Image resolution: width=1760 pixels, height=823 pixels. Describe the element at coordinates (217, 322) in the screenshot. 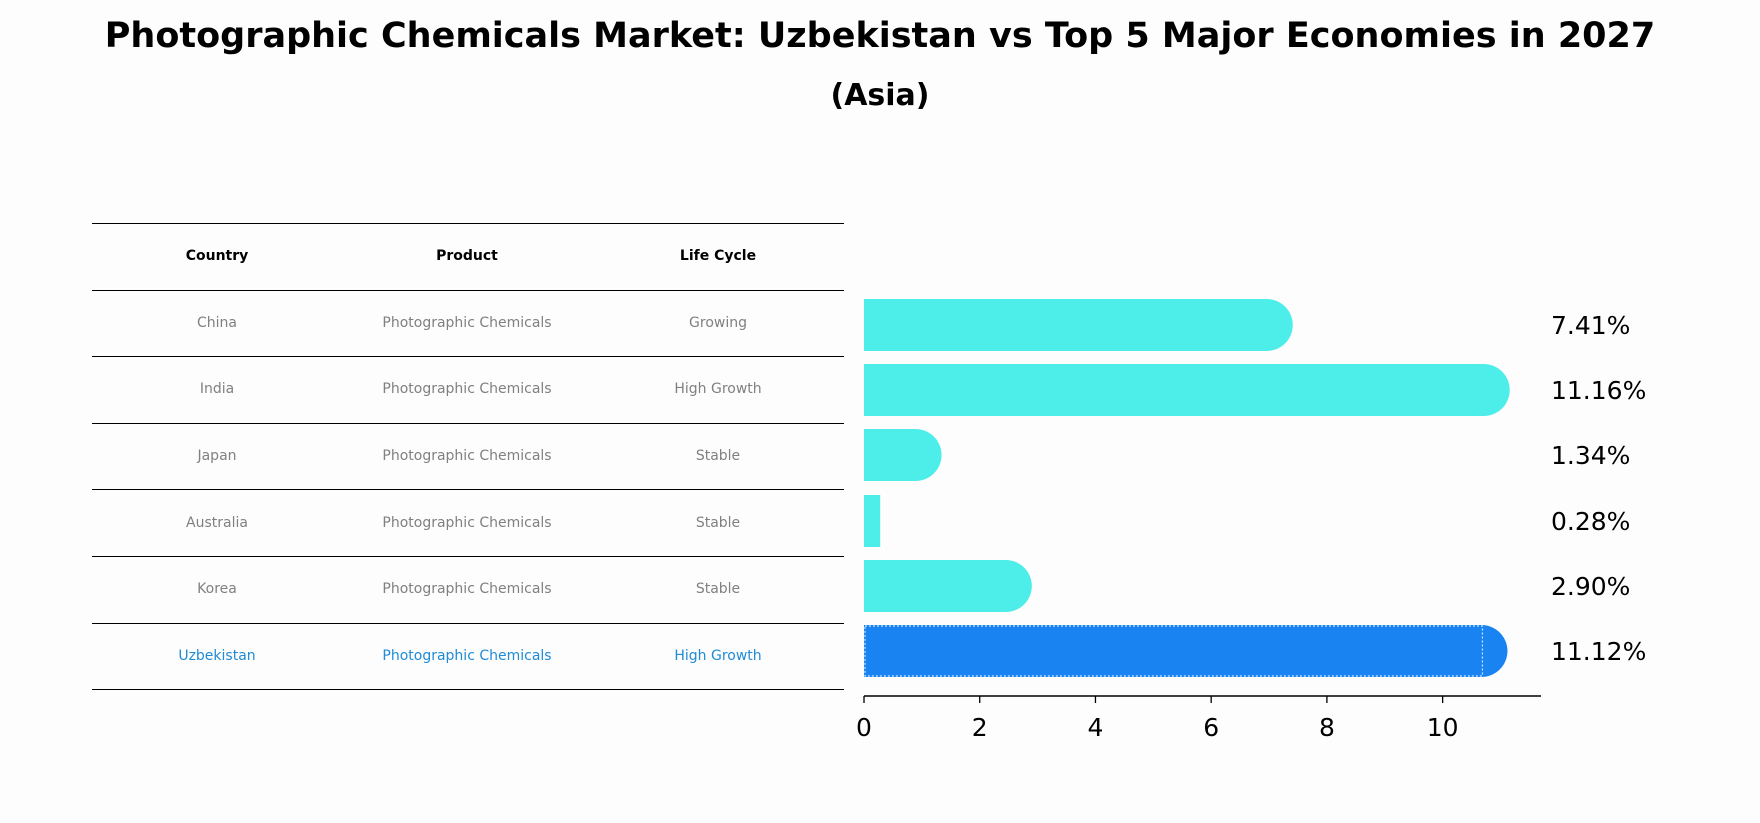

I see `table-cell-country: China` at that location.